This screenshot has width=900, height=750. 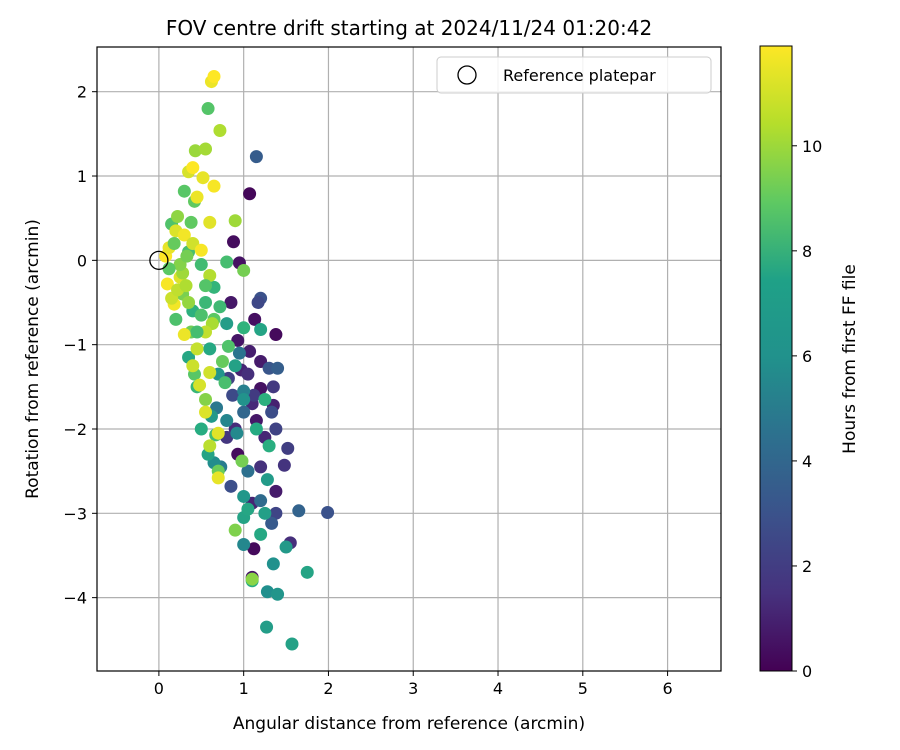 I want to click on colorbar-tick-label: 0, so click(x=807, y=671).